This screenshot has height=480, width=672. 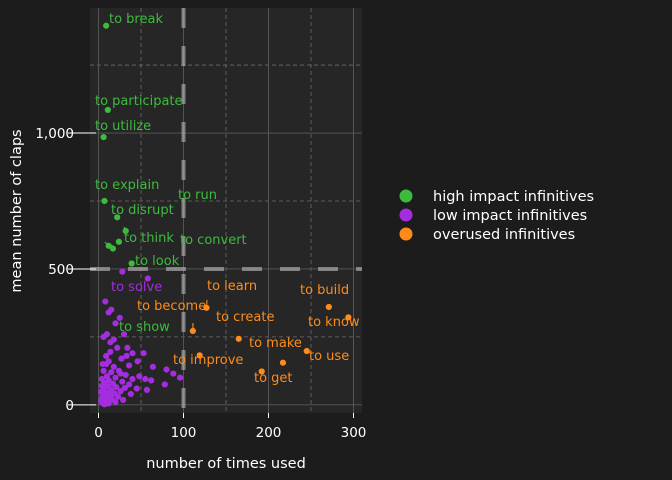 I want to click on point-label: to participate, so click(x=139, y=101).